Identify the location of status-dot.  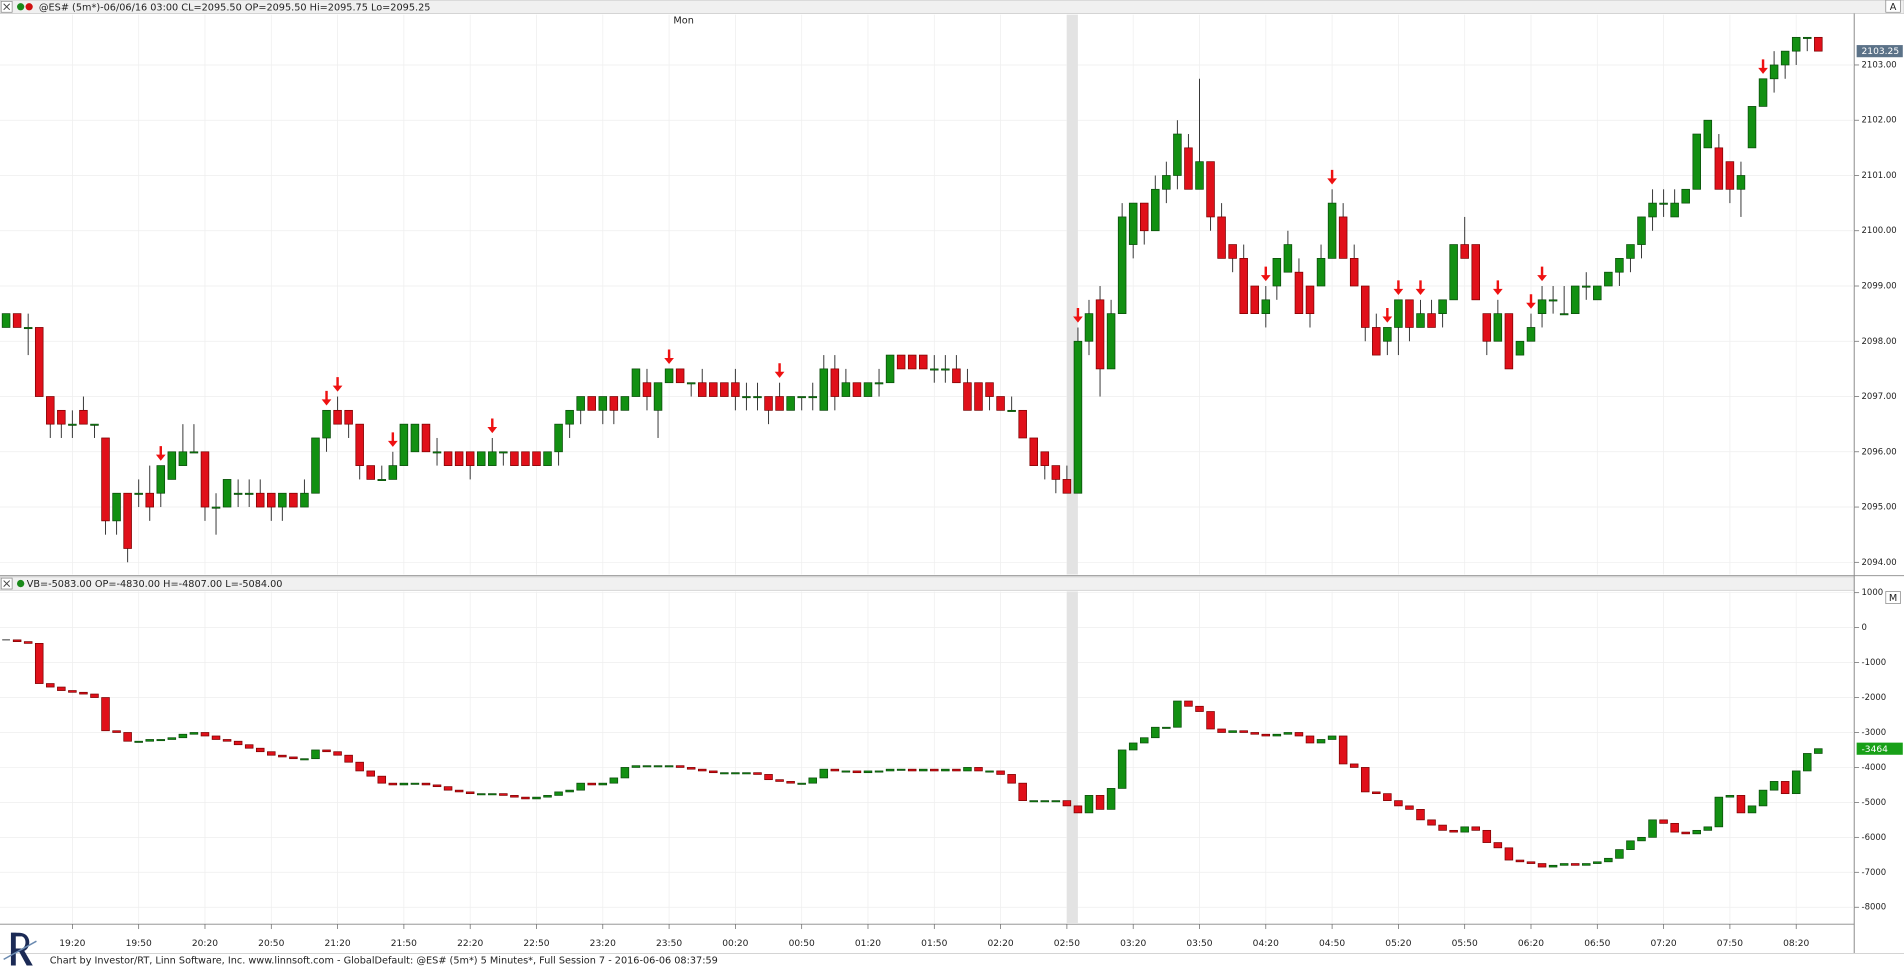
(29, 7).